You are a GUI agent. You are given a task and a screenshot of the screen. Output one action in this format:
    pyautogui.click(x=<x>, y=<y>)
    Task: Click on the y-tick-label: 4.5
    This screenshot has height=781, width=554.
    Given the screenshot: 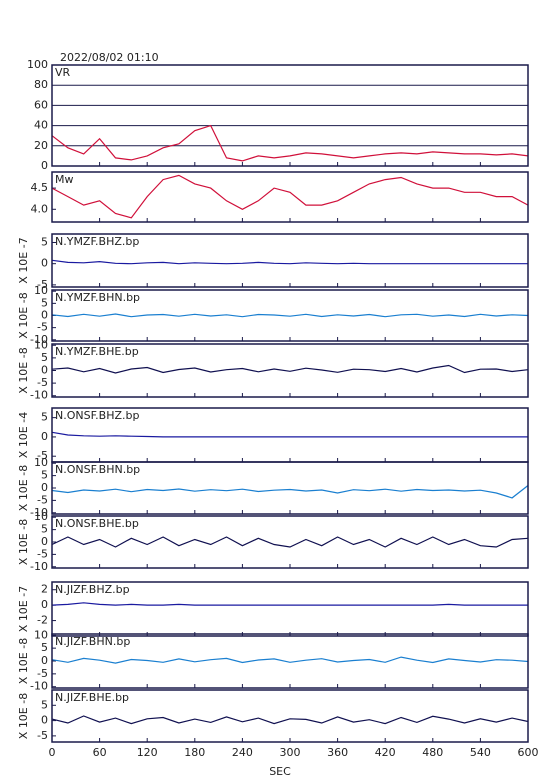 What is the action you would take?
    pyautogui.click(x=40, y=187)
    